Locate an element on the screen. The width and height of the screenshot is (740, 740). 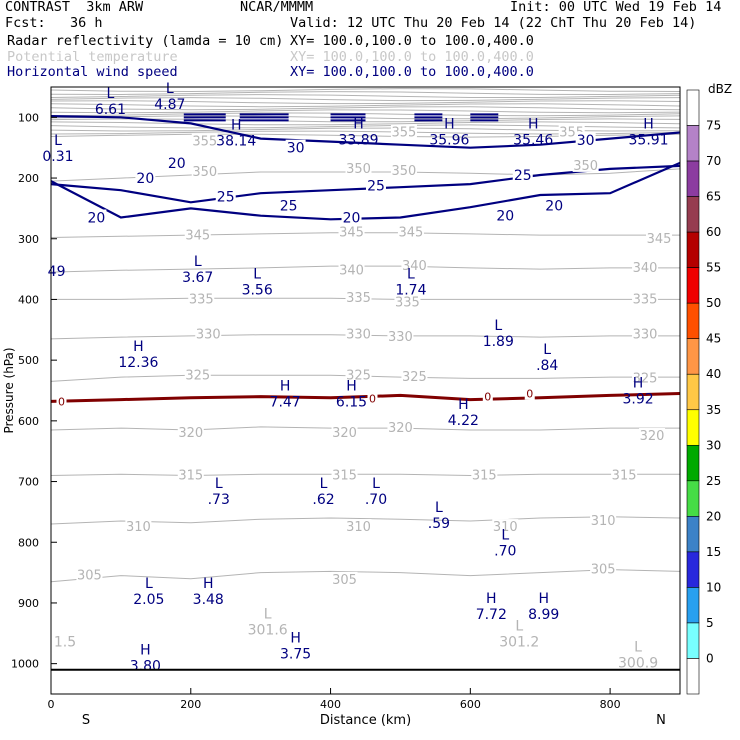
wind-label: 30 is located at coordinates (586, 141).